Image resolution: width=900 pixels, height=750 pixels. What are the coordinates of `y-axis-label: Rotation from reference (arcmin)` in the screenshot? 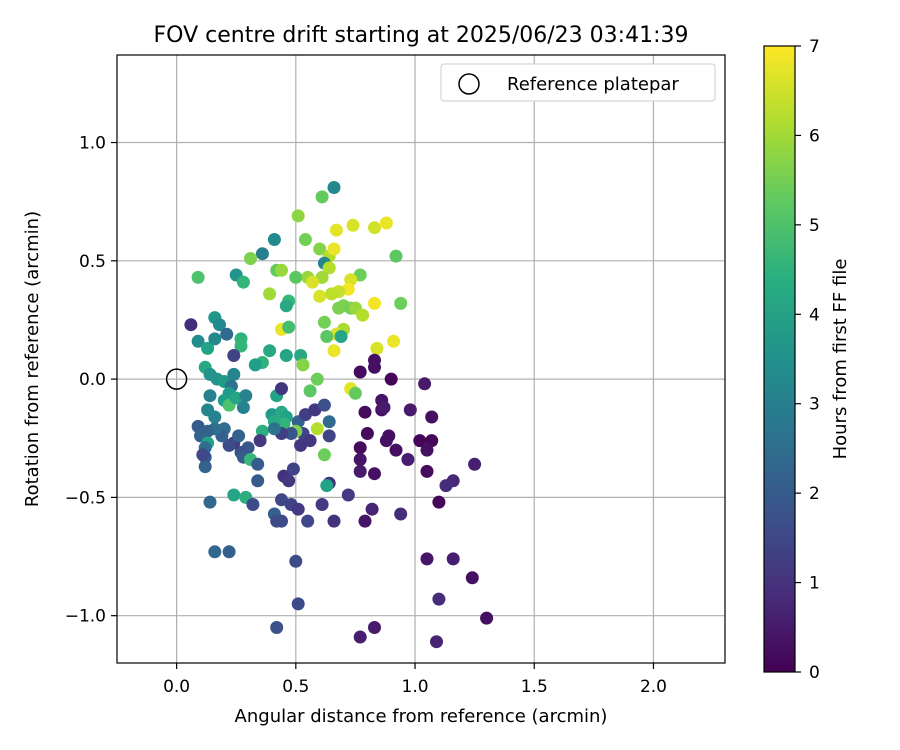 It's located at (32, 359).